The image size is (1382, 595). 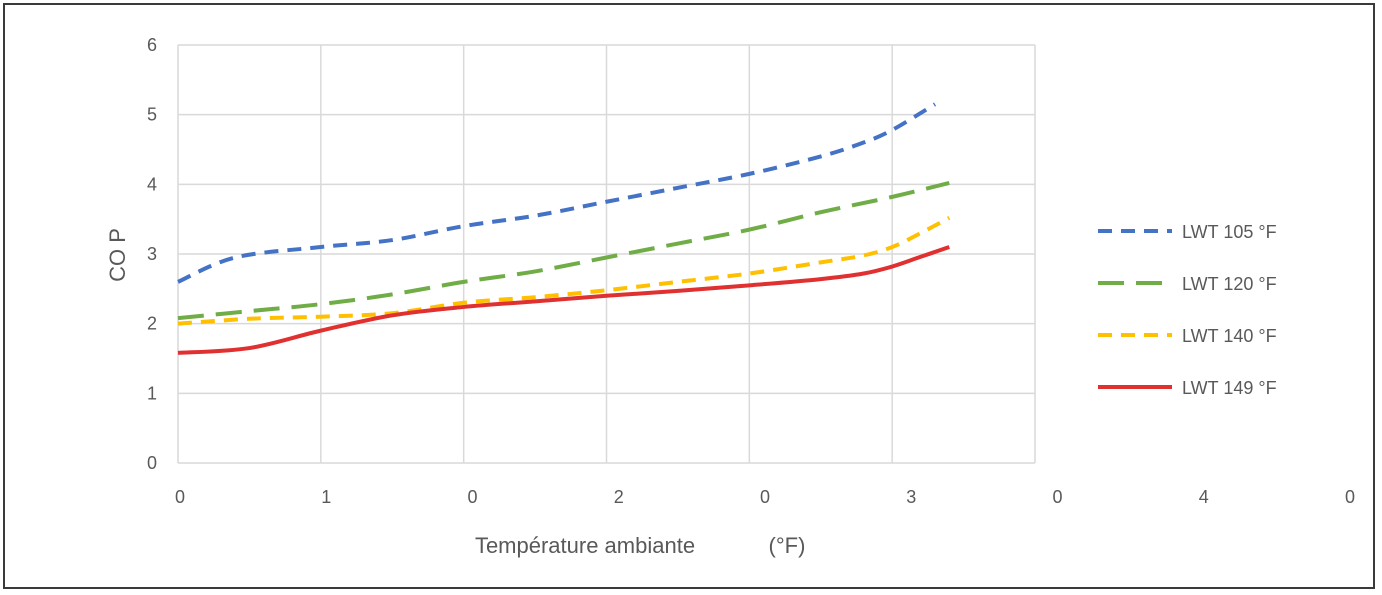 I want to click on y-tick-label: 6, so click(x=152, y=45).